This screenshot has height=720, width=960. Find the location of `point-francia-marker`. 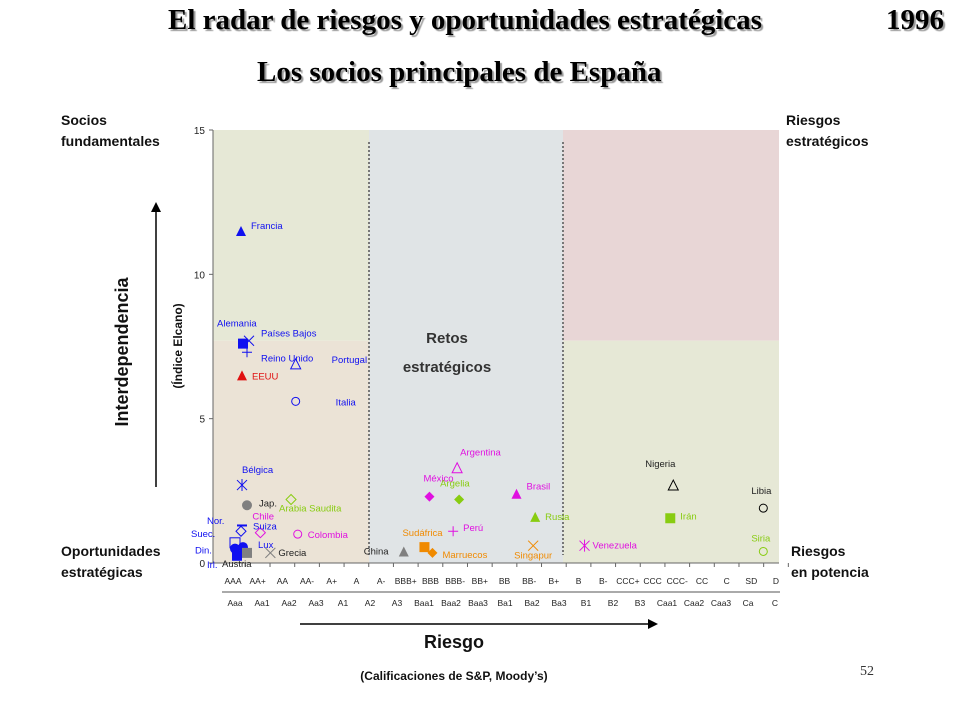

point-francia-marker is located at coordinates (241, 231).